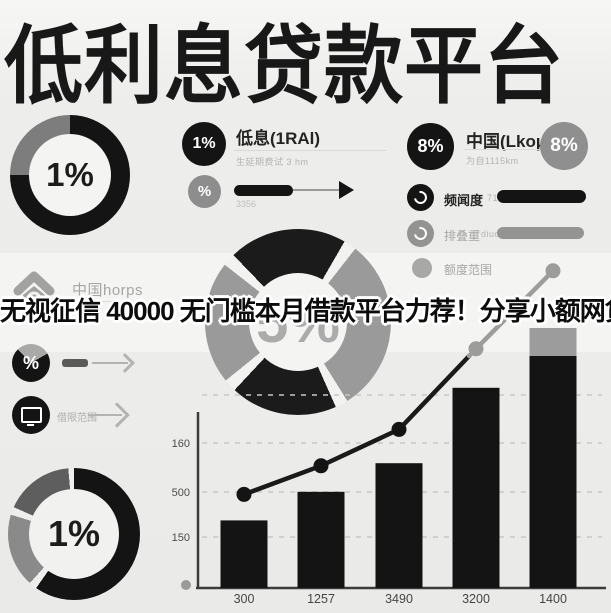  Describe the element at coordinates (186, 585) in the screenshot. I see `origin-dot` at that location.